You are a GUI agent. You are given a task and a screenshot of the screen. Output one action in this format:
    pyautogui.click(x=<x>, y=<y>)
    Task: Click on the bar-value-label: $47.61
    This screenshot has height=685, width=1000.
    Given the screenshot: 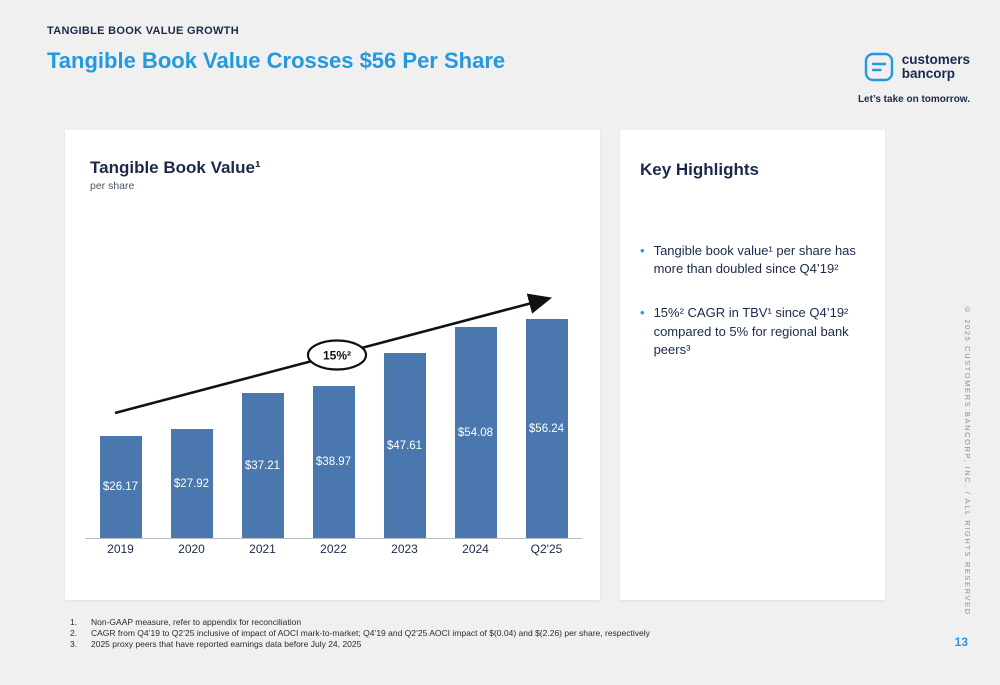 What is the action you would take?
    pyautogui.click(x=404, y=445)
    